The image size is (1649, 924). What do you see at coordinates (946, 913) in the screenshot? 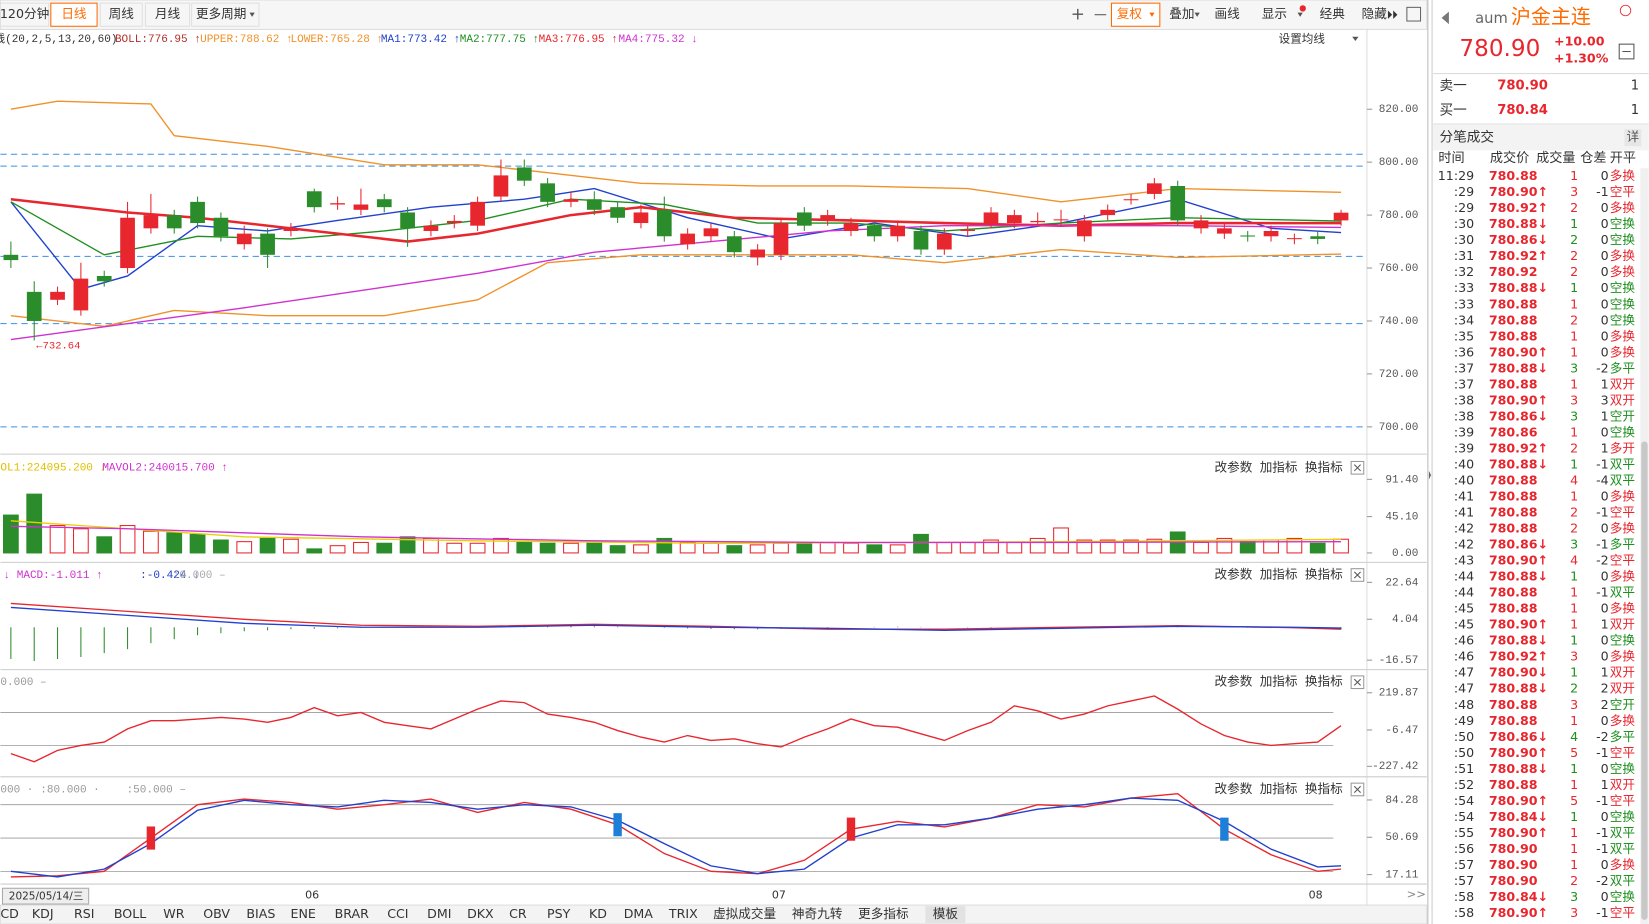
I see `indicator-tab: 模板` at bounding box center [946, 913].